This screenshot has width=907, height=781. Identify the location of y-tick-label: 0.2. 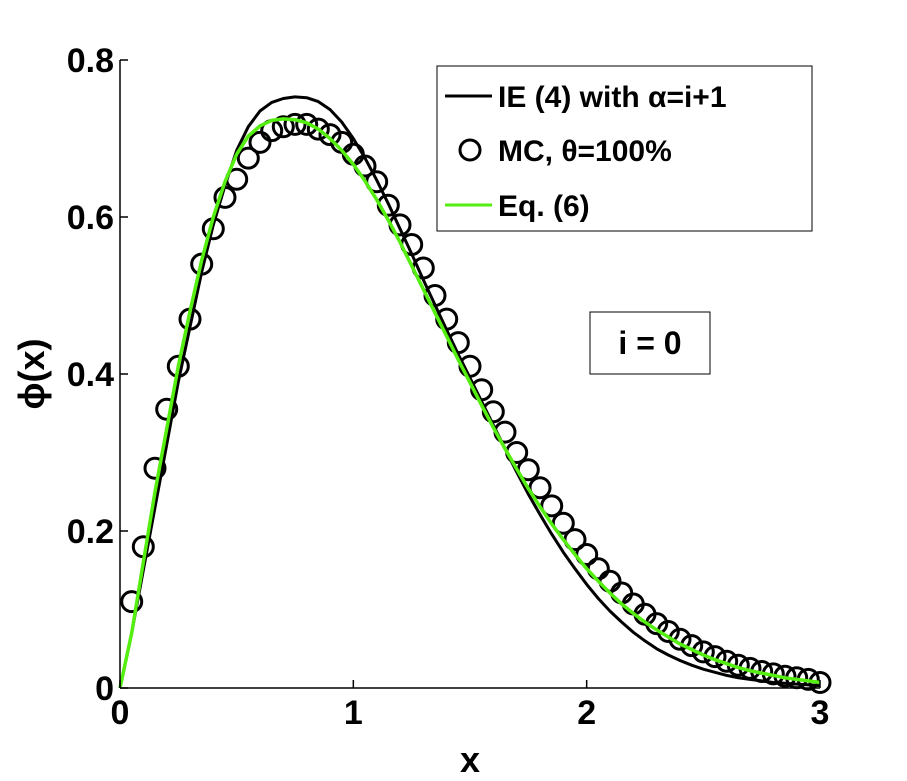
(90, 532).